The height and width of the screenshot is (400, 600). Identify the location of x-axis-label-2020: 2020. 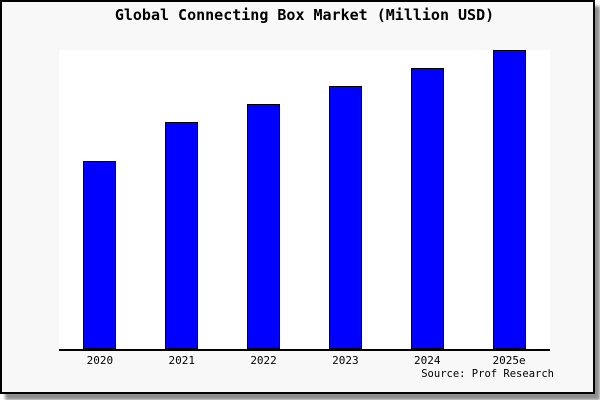
(100, 360).